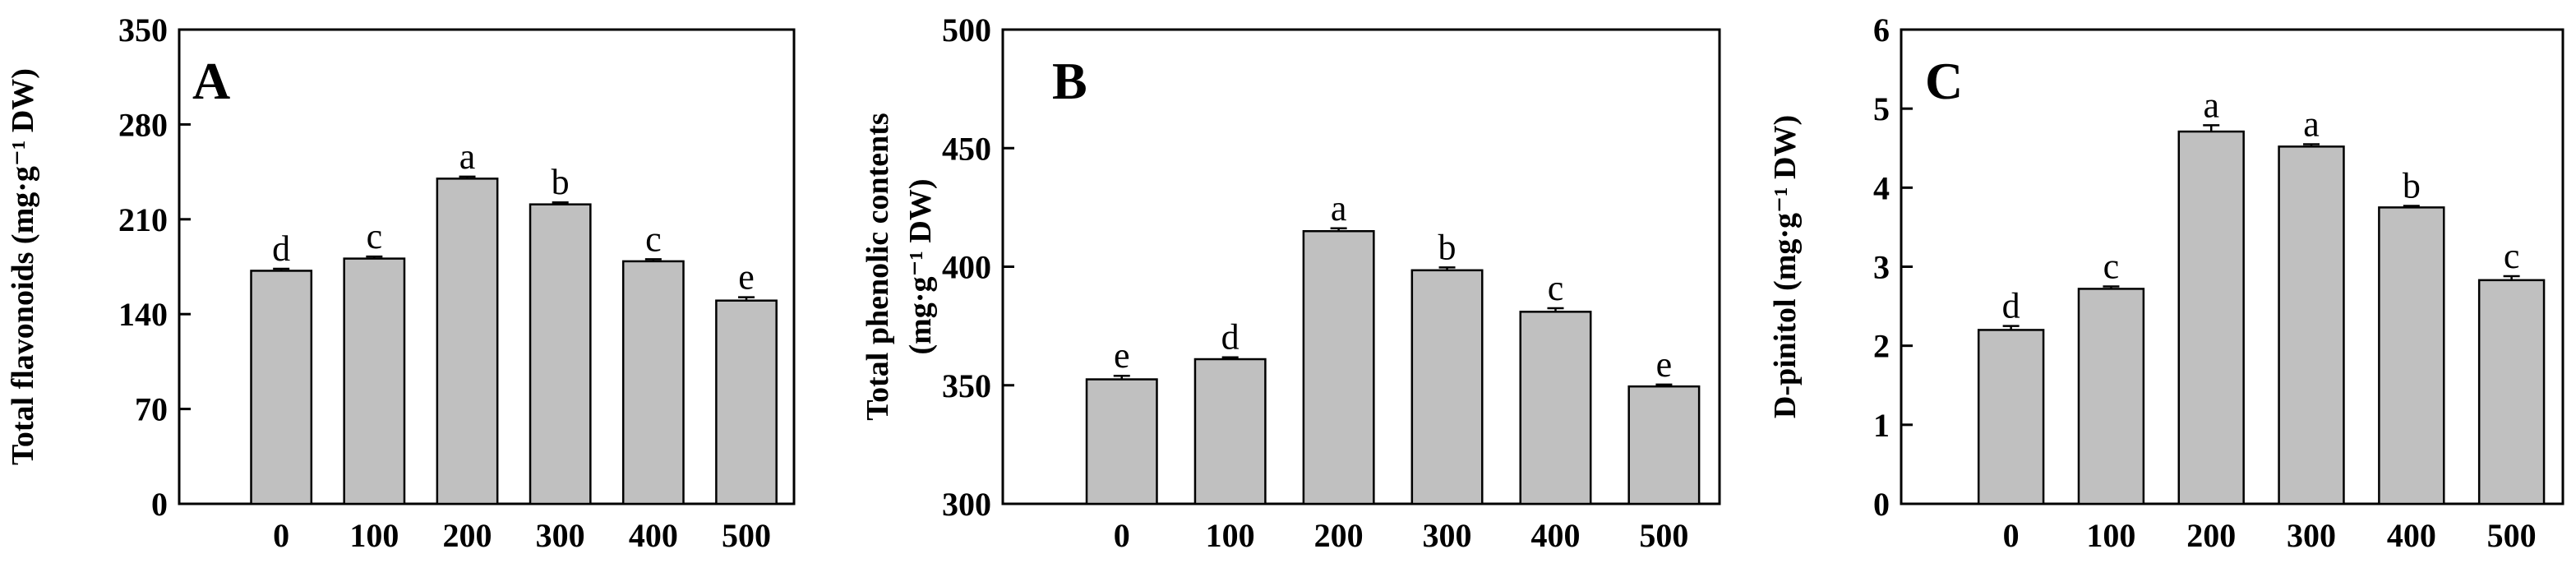  What do you see at coordinates (967, 30) in the screenshot?
I see `y-tick-label: 500` at bounding box center [967, 30].